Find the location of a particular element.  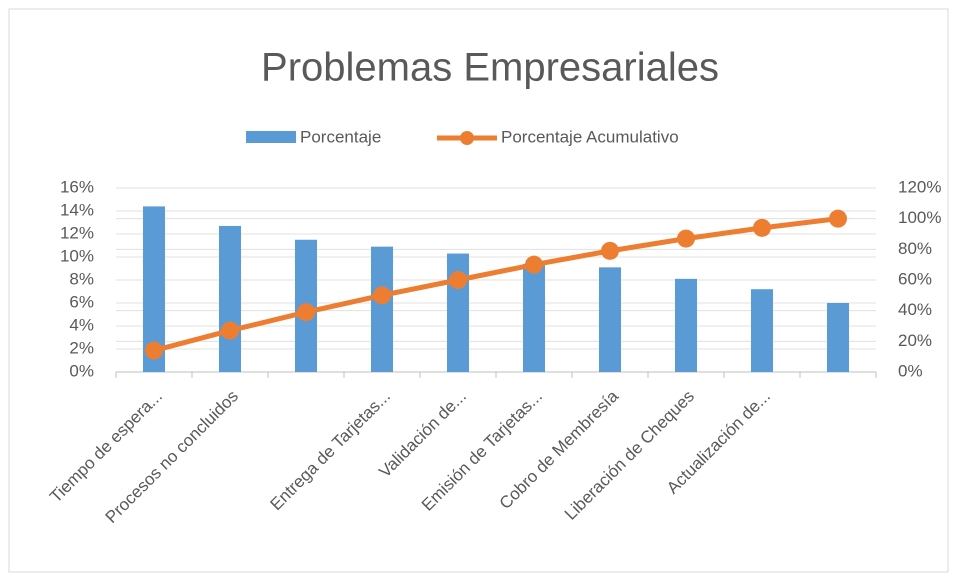

y2-tick-label: 120% is located at coordinates (919, 186).